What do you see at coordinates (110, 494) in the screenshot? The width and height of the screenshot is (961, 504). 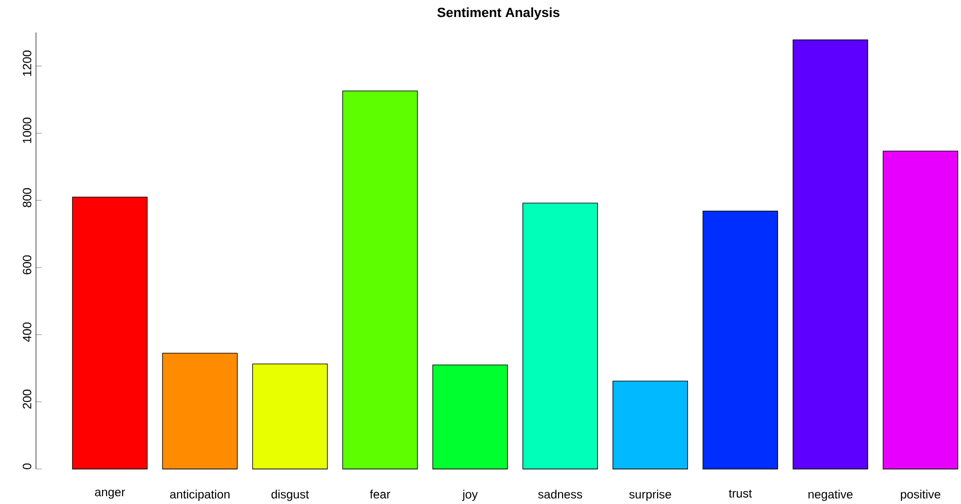 I see `x-tick-label: anger` at bounding box center [110, 494].